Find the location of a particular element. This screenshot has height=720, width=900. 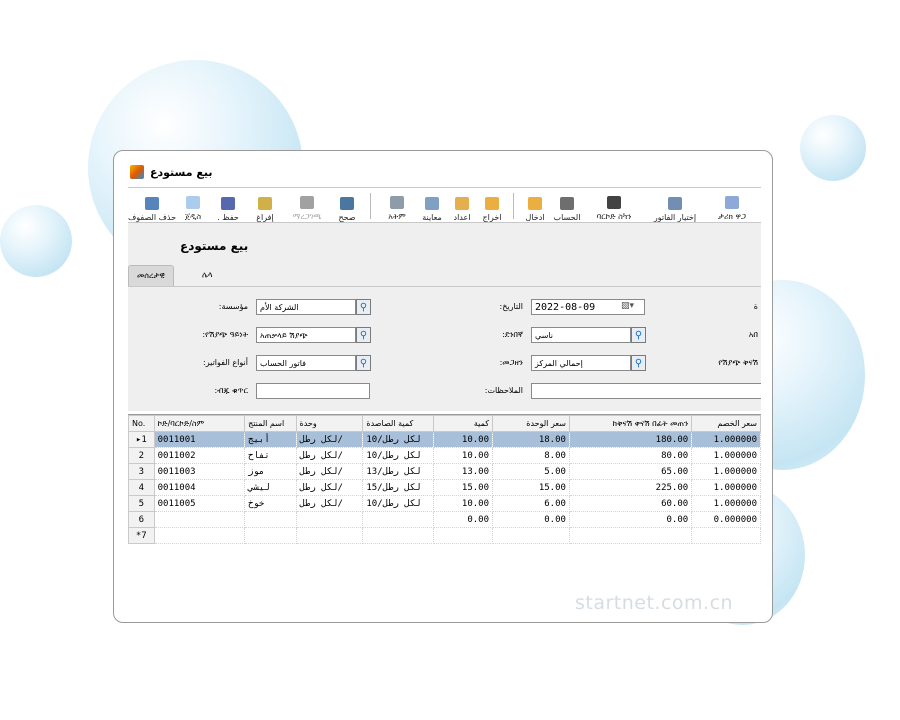

field-input: الشركة الأم is located at coordinates (306, 307).